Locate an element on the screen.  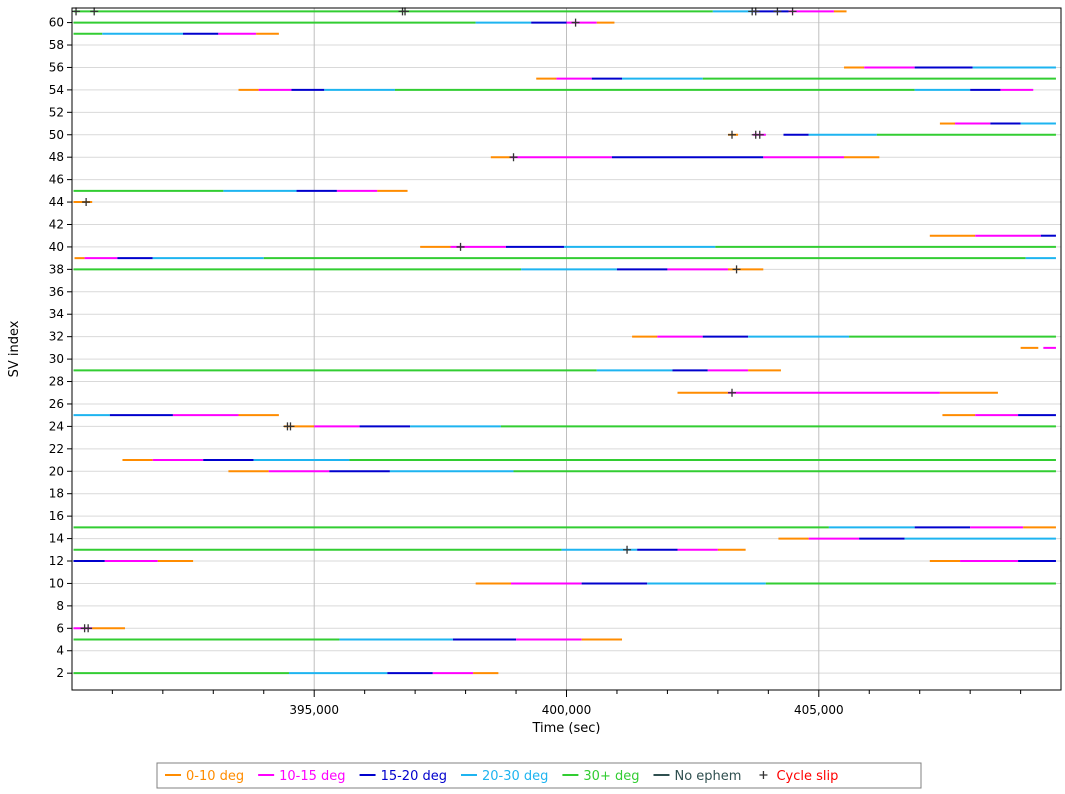
y-tick-label: 18 is located at coordinates (56, 494).